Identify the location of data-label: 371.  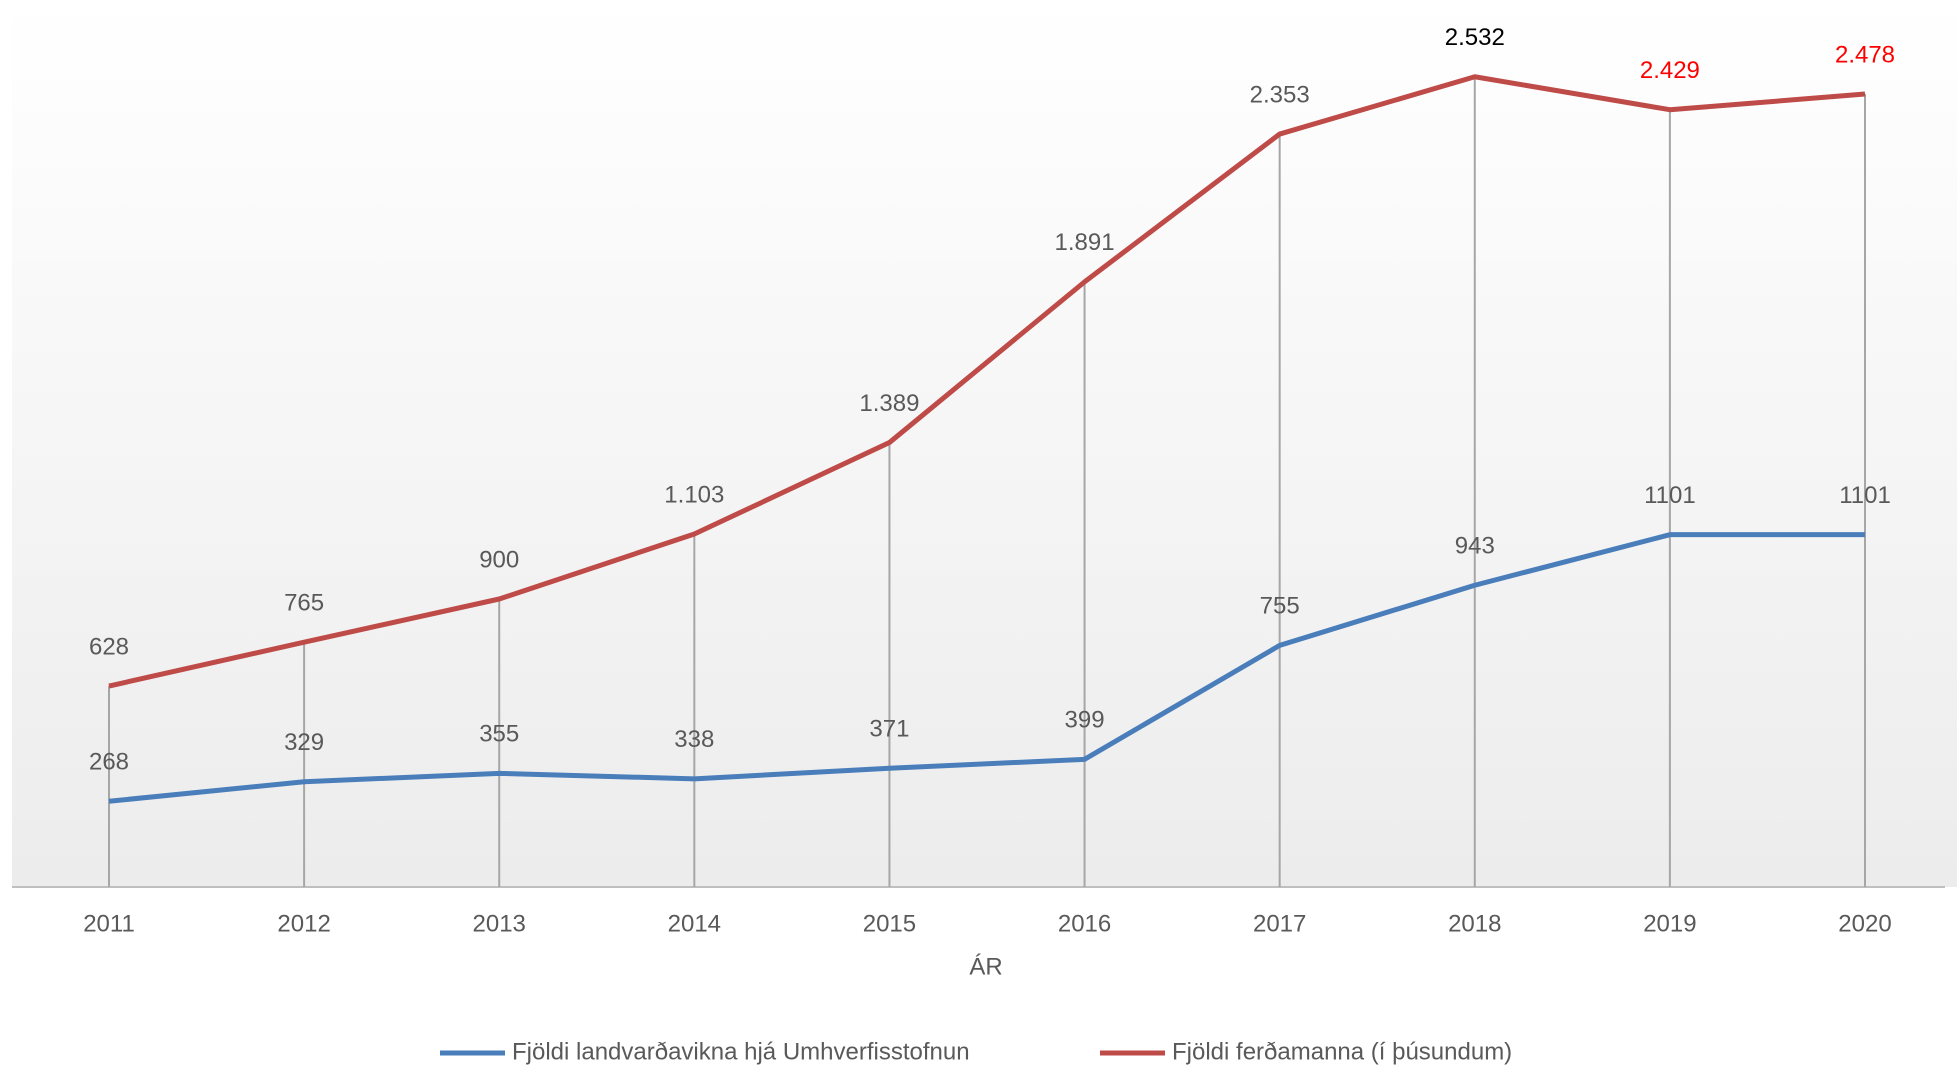
(889, 729).